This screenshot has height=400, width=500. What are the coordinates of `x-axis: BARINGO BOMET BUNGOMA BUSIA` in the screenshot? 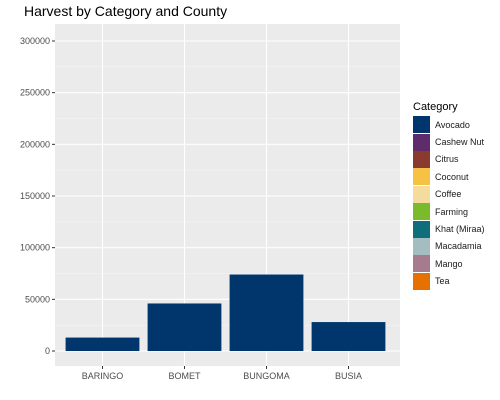 It's located at (222, 373).